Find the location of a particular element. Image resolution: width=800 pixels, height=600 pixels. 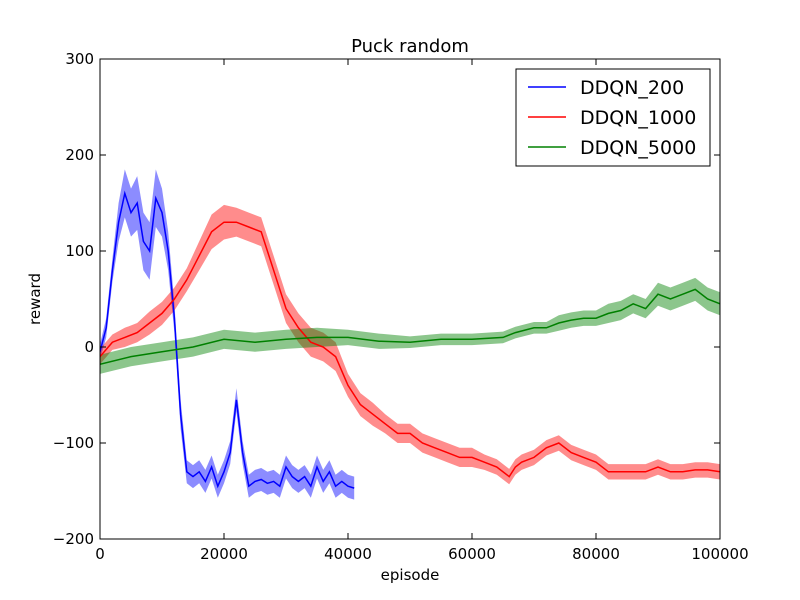

x-tick-label: 80000 is located at coordinates (596, 554).